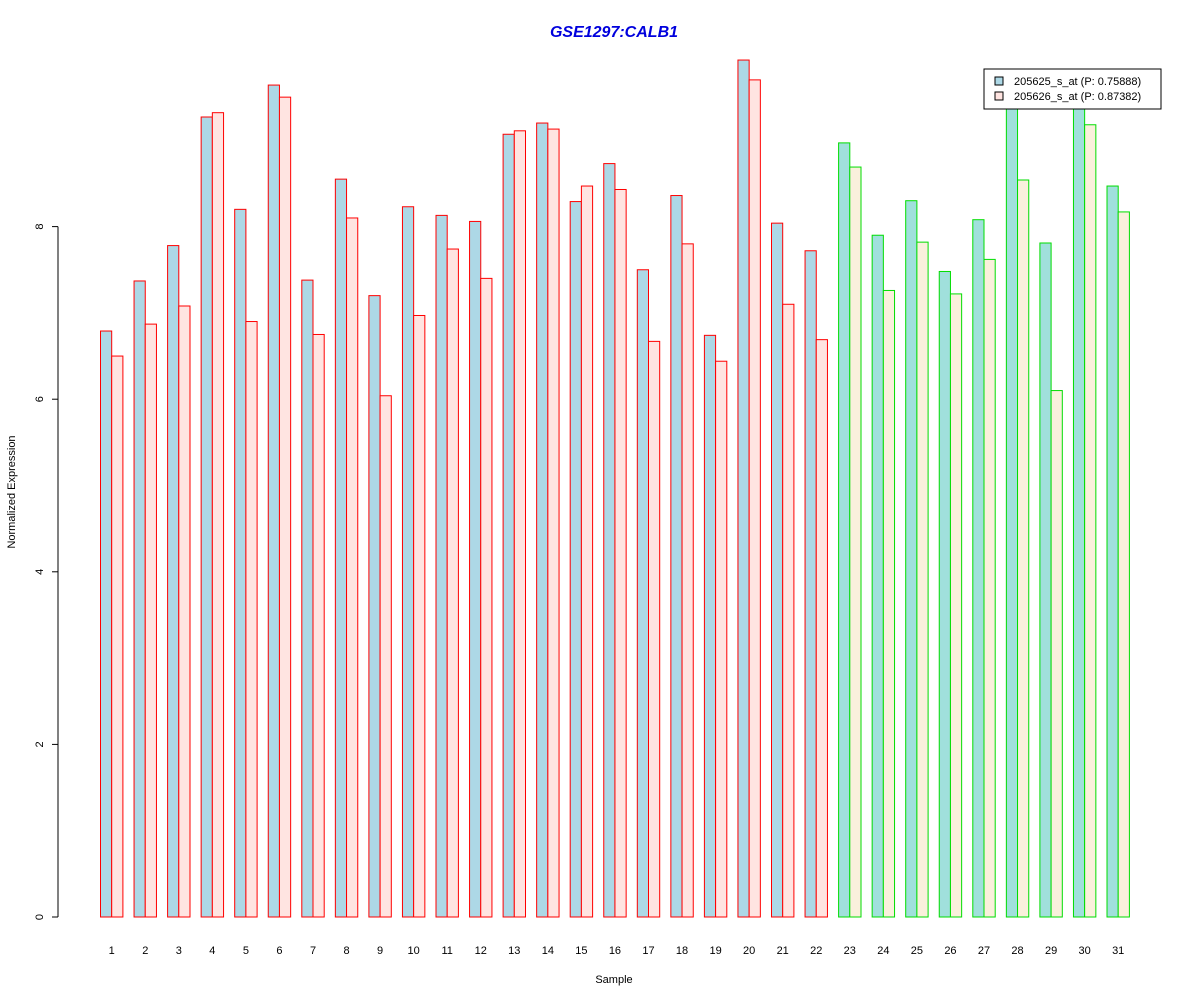 The image size is (1200, 1000). What do you see at coordinates (614, 32) in the screenshot?
I see `chart-title: GSE1297:CALB1` at bounding box center [614, 32].